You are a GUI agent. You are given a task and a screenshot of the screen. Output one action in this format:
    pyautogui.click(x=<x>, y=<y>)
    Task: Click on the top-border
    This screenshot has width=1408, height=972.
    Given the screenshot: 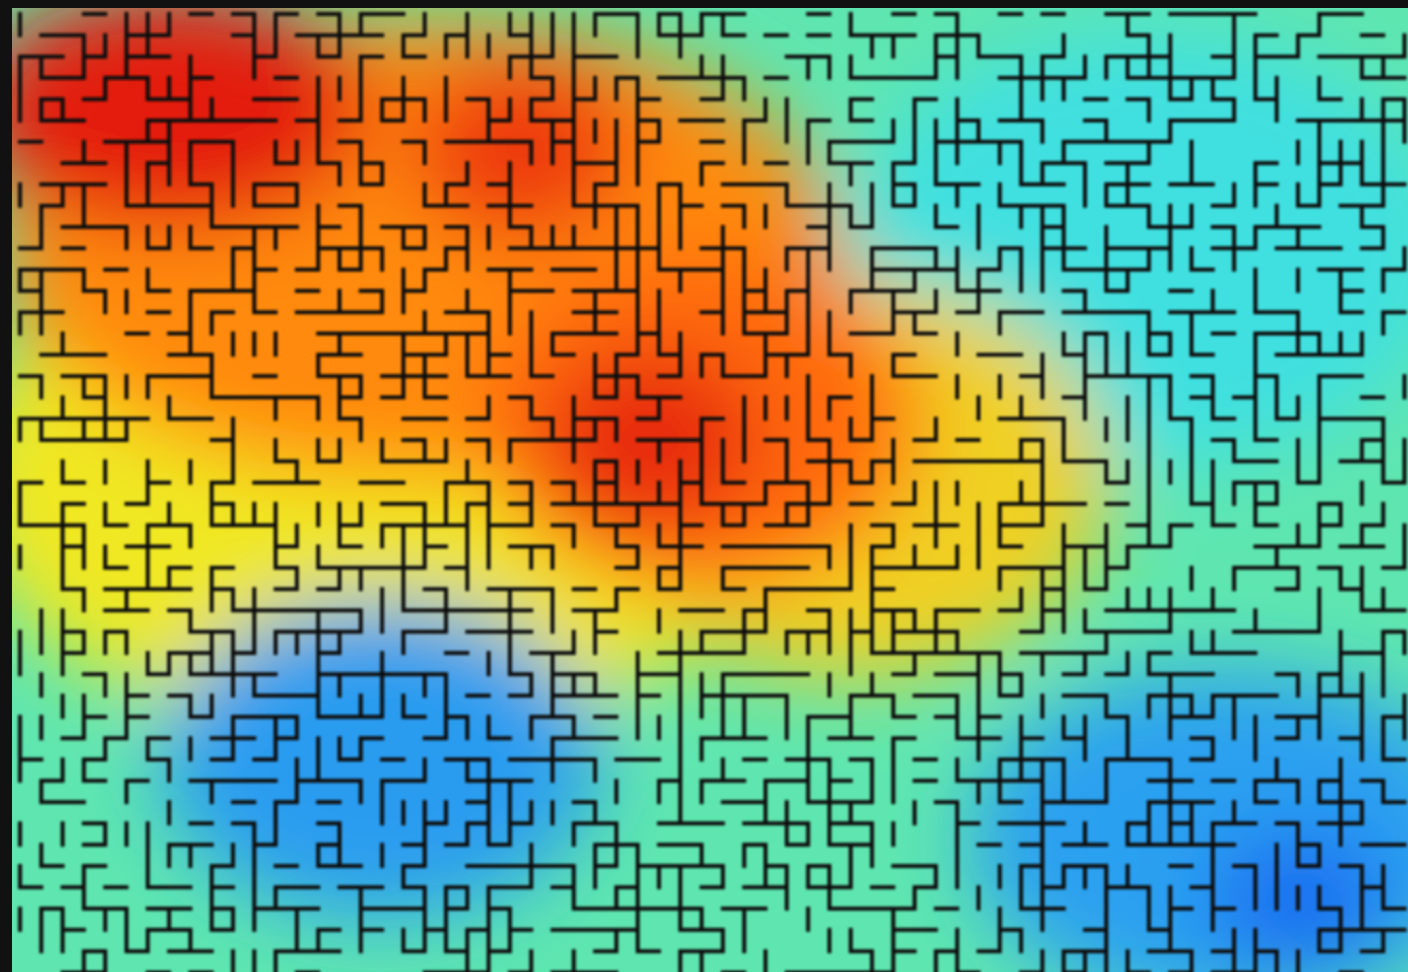 What is the action you would take?
    pyautogui.click(x=704, y=4)
    